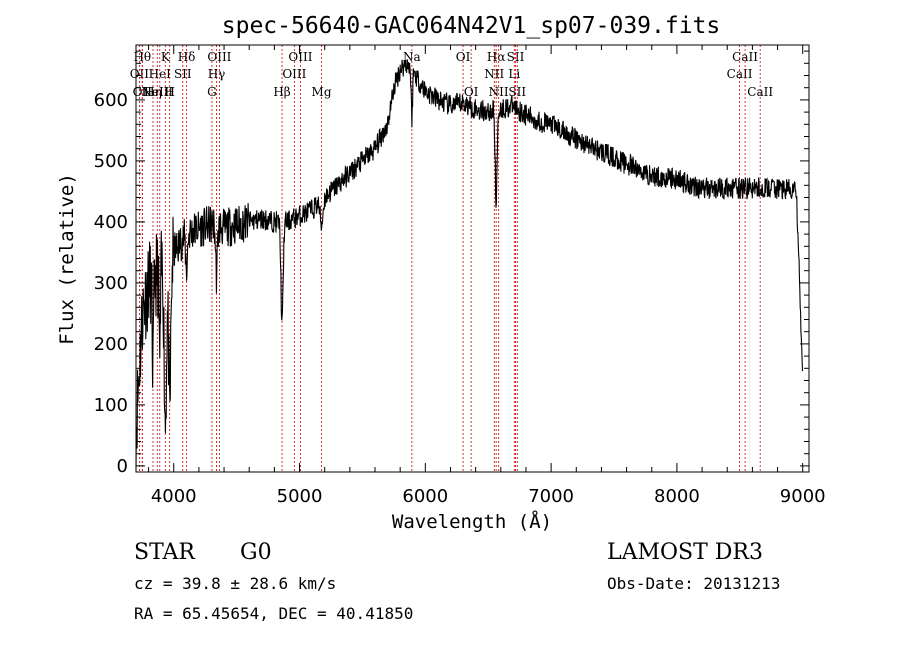  What do you see at coordinates (281, 92) in the screenshot?
I see `spectral-line-label-13: Hβ` at bounding box center [281, 92].